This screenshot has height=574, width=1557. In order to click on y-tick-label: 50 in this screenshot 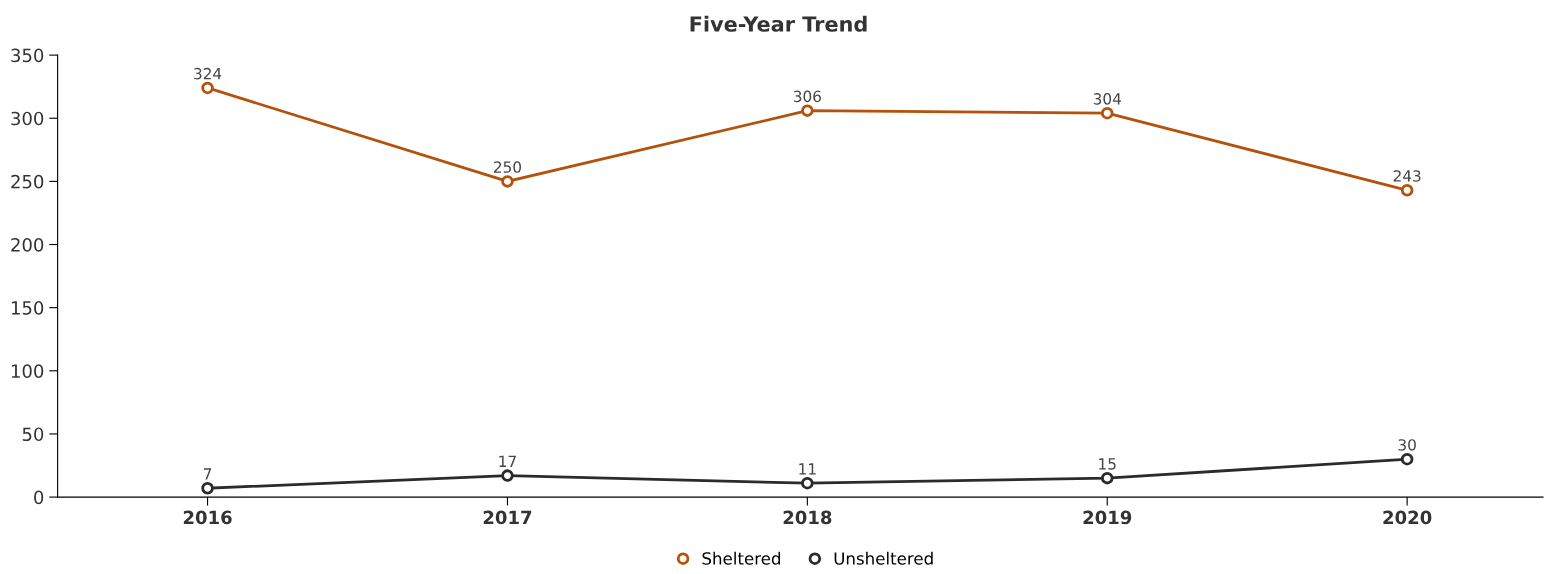, I will do `click(33, 434)`.